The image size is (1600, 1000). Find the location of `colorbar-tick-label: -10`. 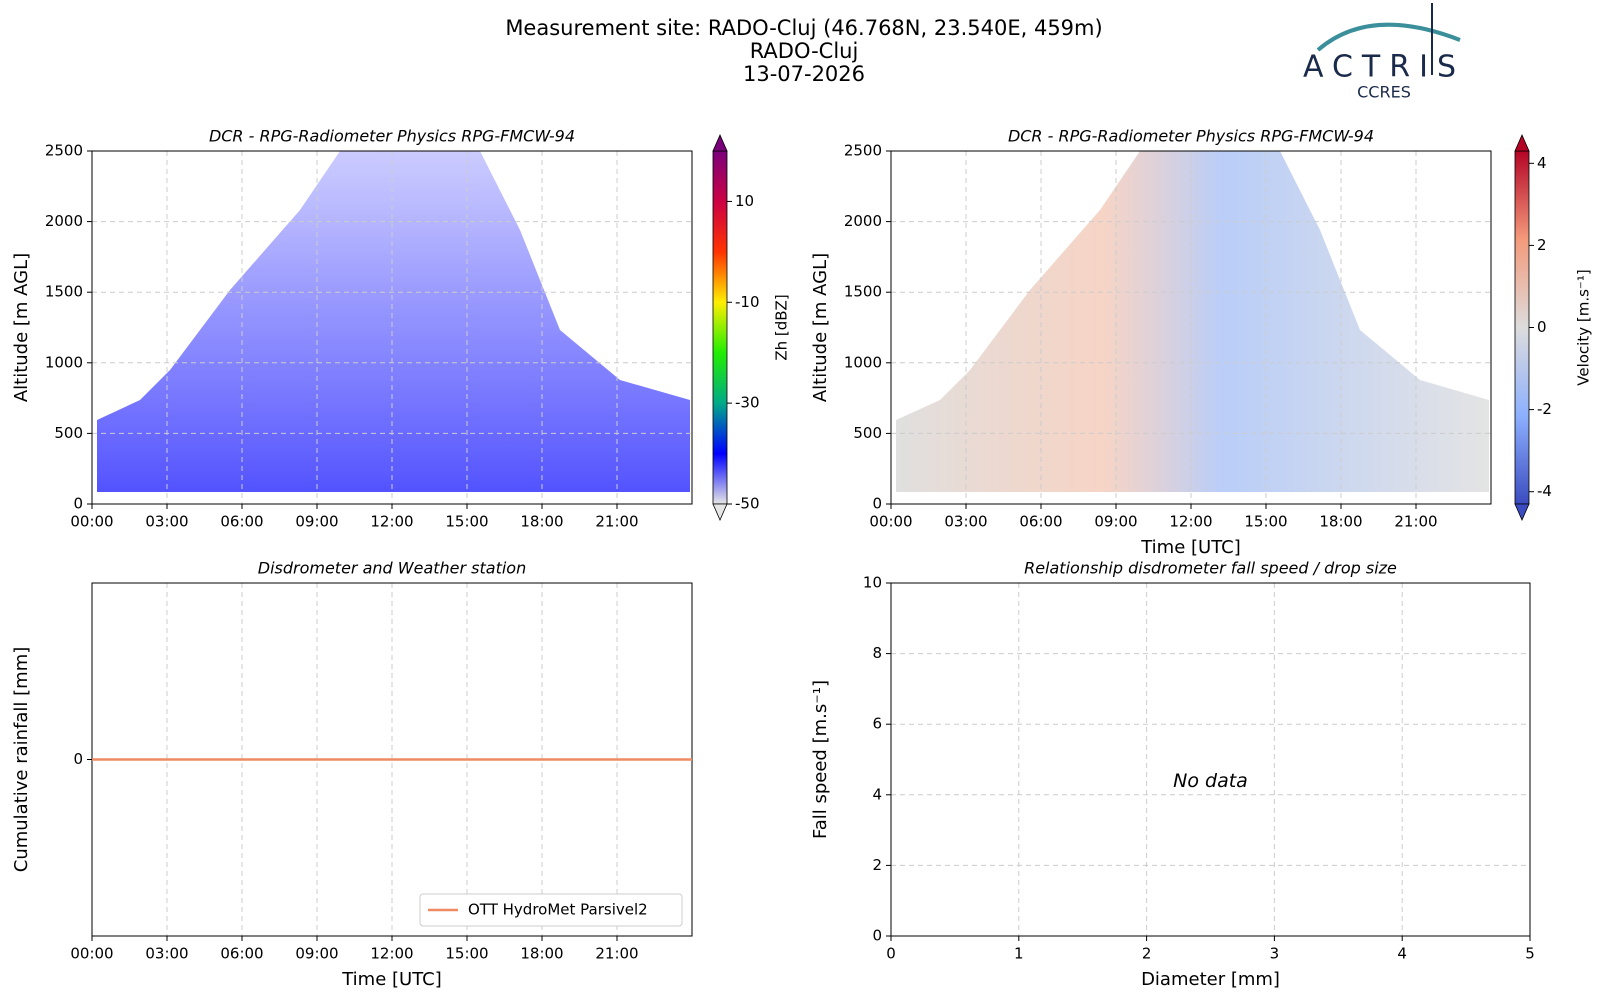

colorbar-tick-label: -10 is located at coordinates (747, 302).